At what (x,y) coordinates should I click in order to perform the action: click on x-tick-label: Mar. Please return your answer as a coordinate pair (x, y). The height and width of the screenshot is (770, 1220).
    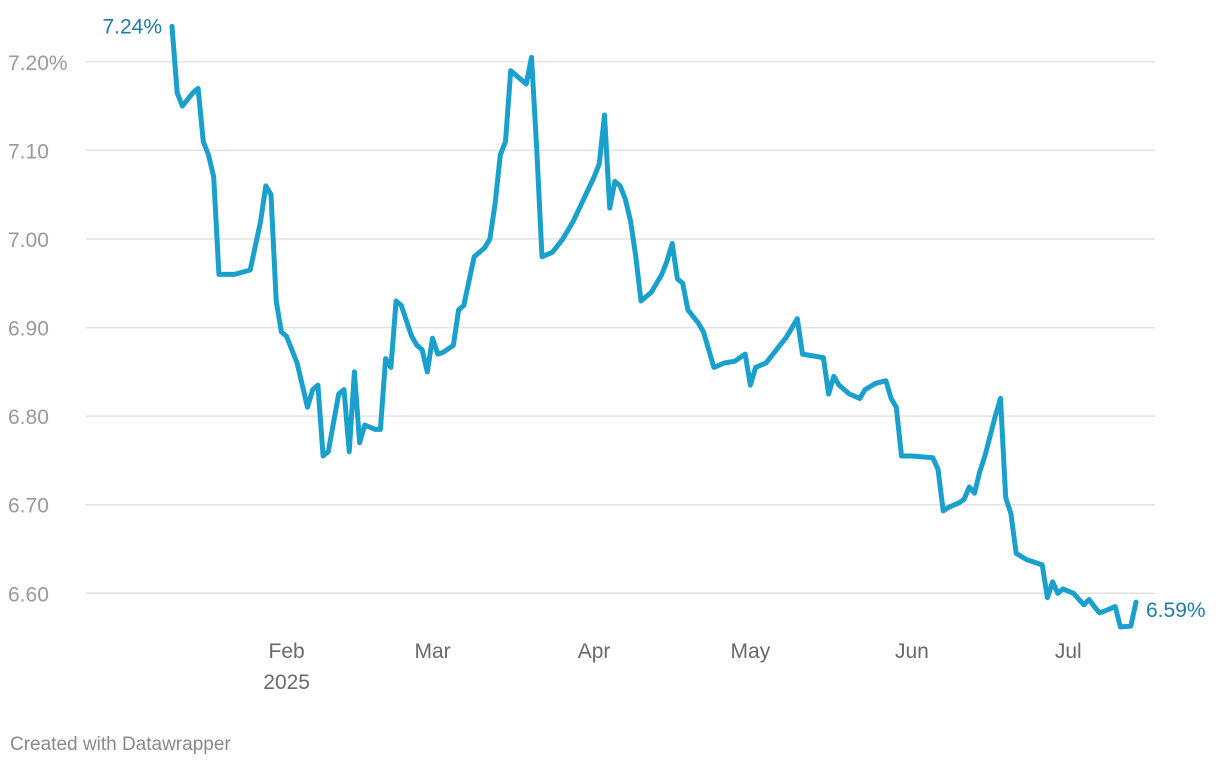
    Looking at the image, I should click on (432, 651).